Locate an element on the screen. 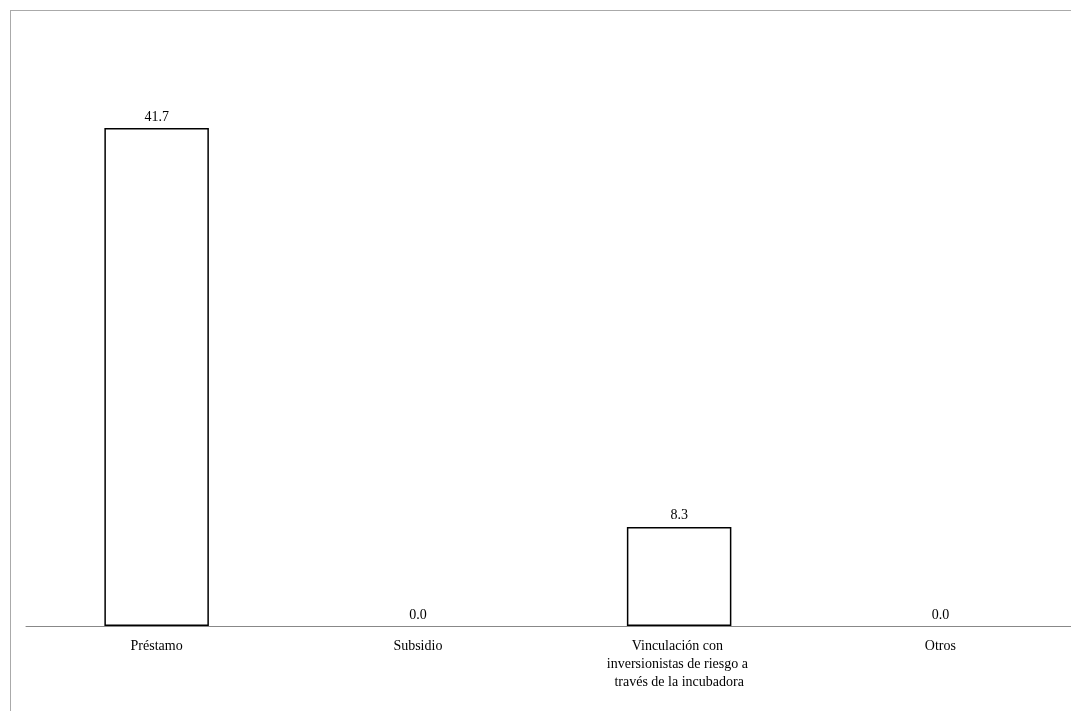 This screenshot has width=1071, height=711. x-tick-label: Vinculación con inversionistas de riesgo a través de la incubadora is located at coordinates (679, 663).